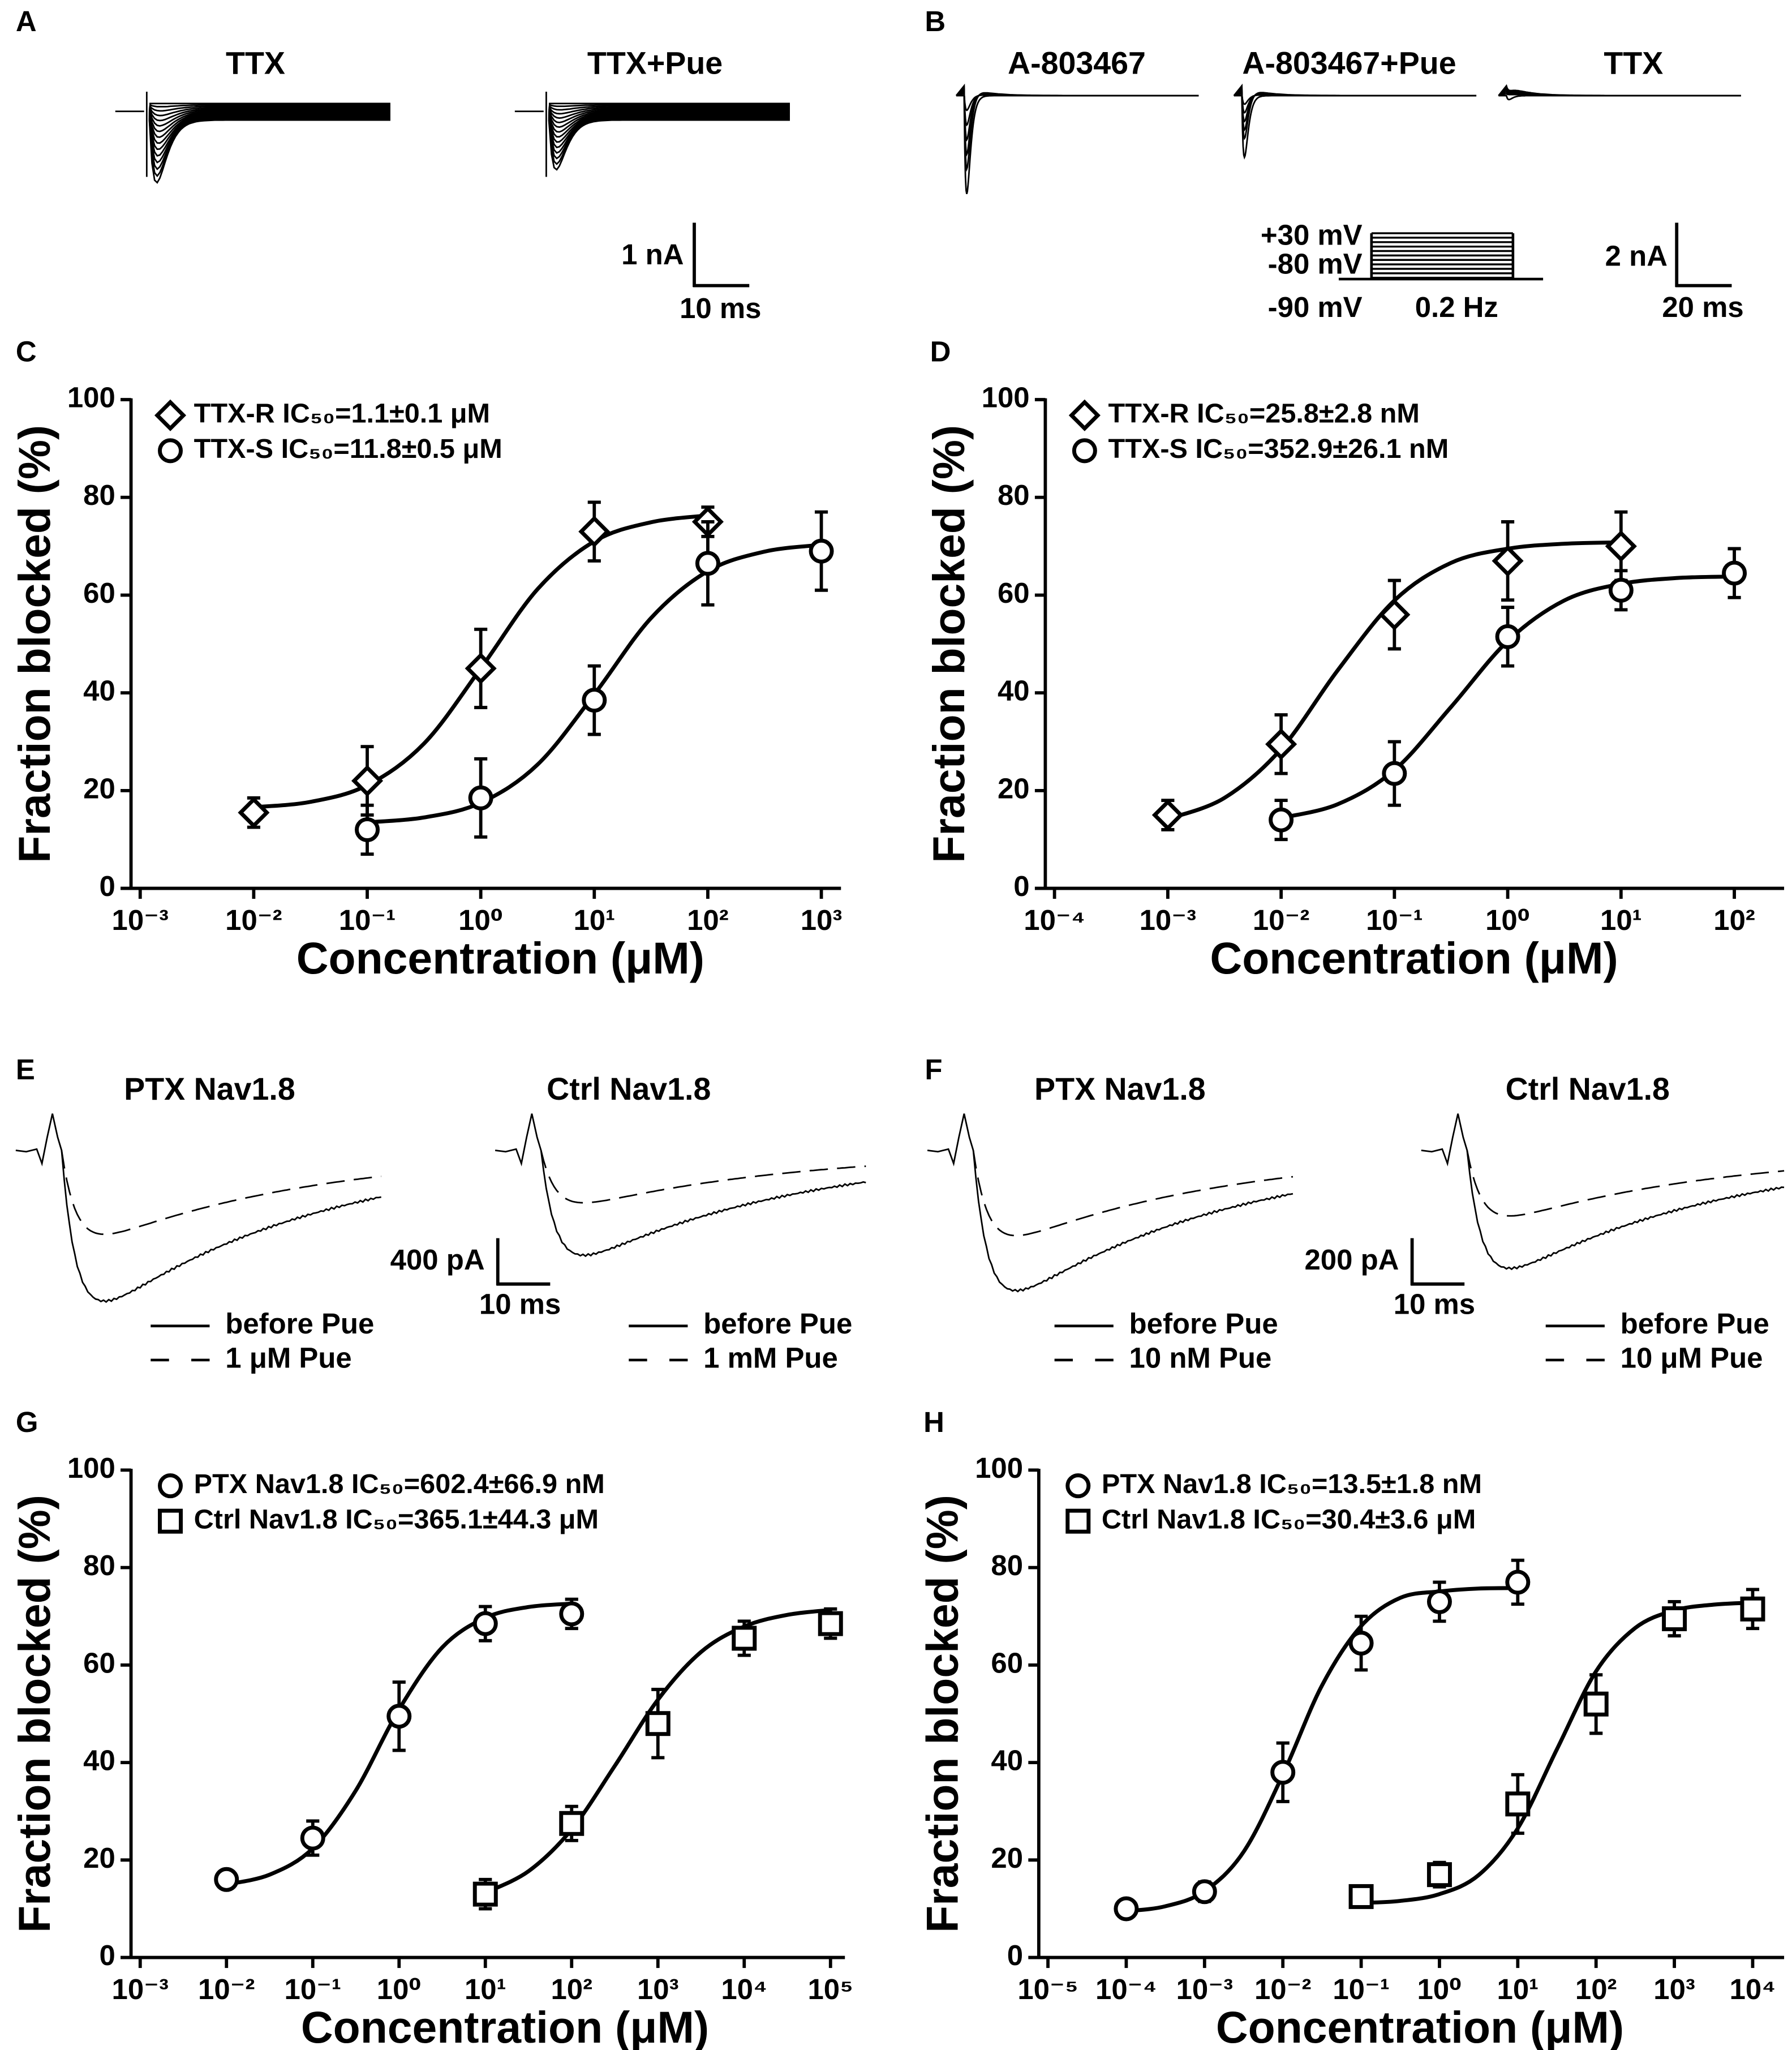 The image size is (1792, 2050). I want to click on legend-label: PTX Nav1.8 IC₅₀=13.5±1.8 nM, so click(1292, 1484).